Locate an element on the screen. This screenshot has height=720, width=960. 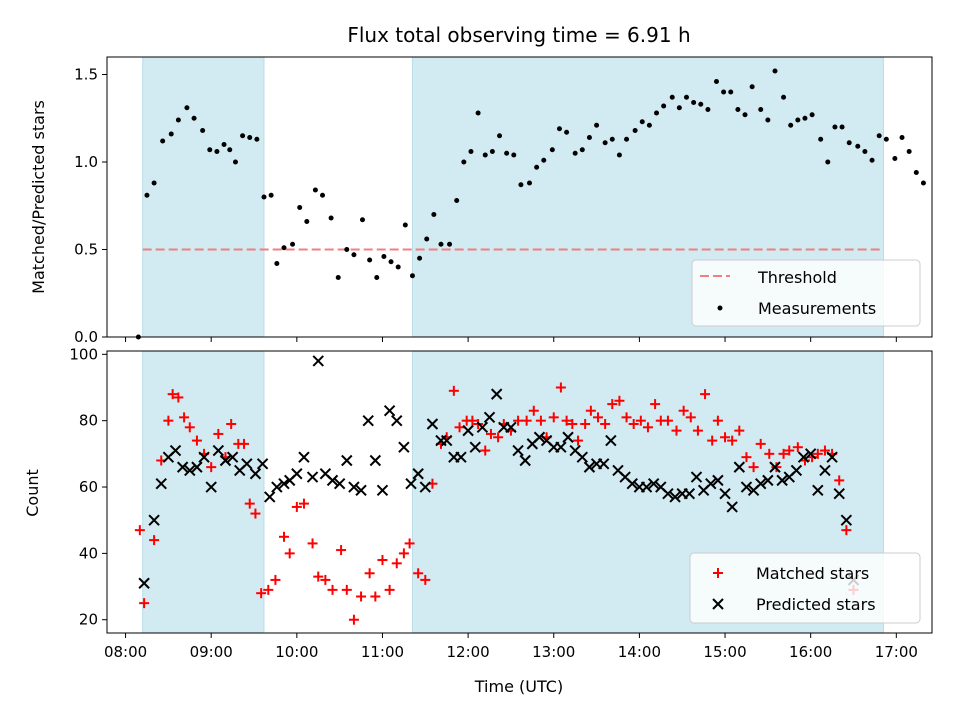
chart-title: Flux total observing time = 6.91 h is located at coordinates (518, 35).